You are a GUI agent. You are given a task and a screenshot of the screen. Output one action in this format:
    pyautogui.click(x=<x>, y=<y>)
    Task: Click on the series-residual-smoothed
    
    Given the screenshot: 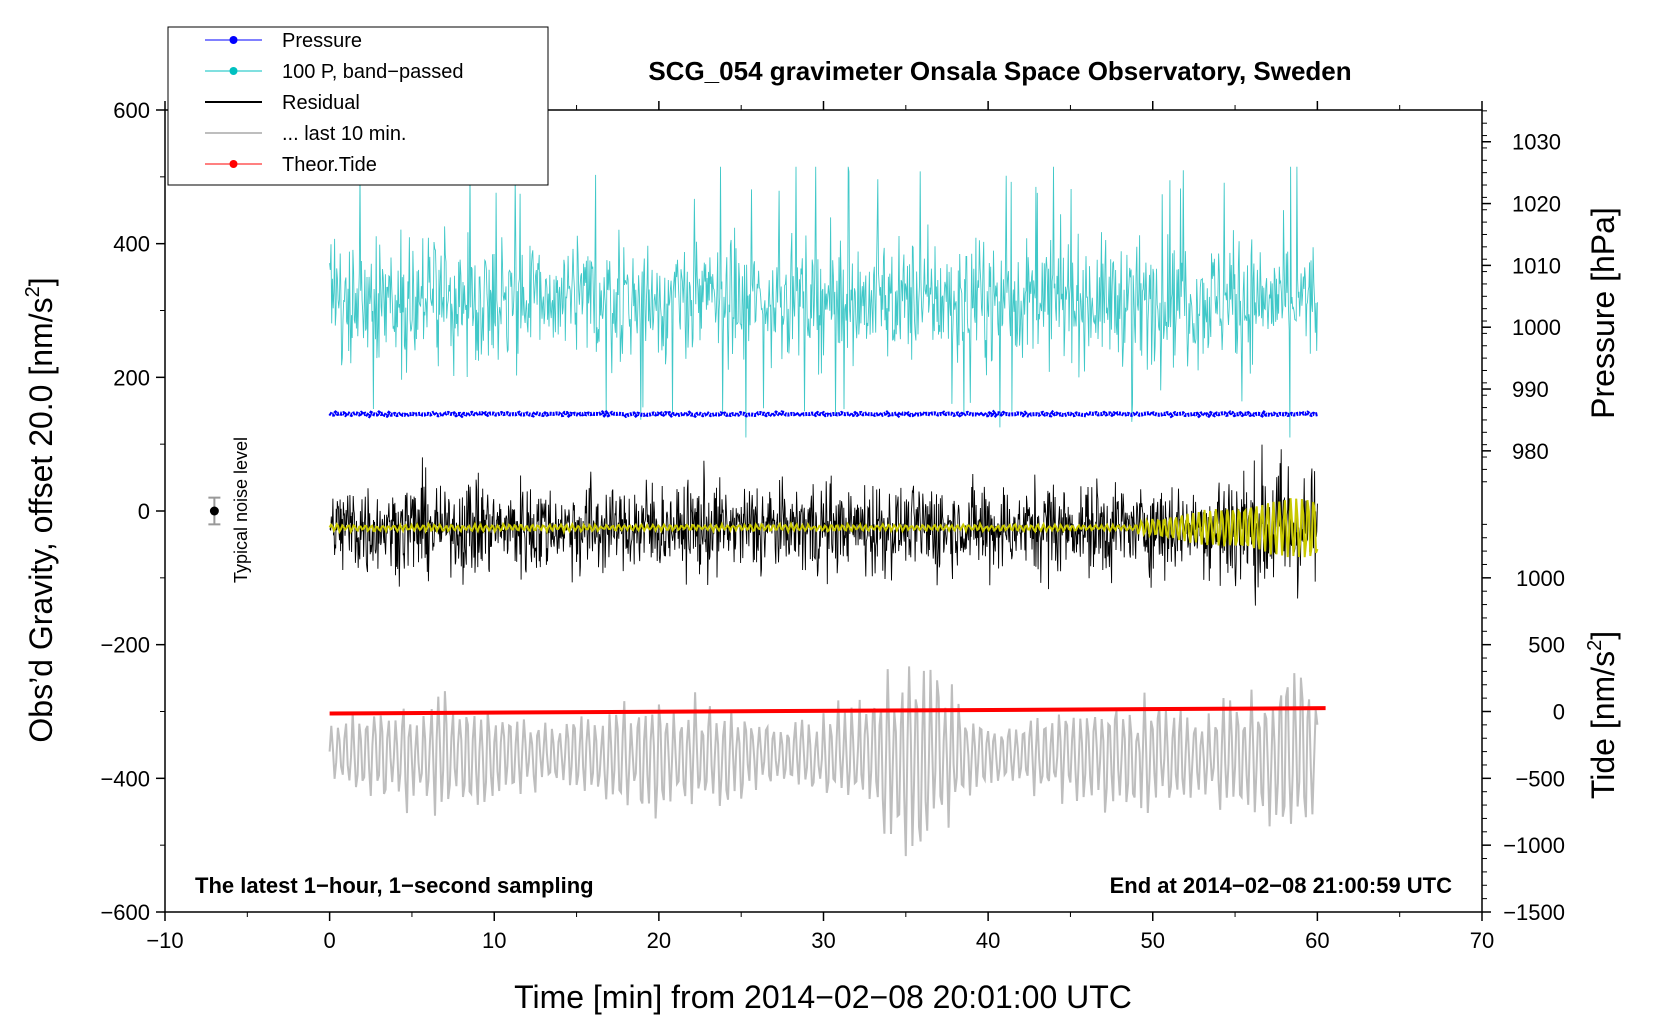 What is the action you would take?
    pyautogui.click(x=823, y=528)
    